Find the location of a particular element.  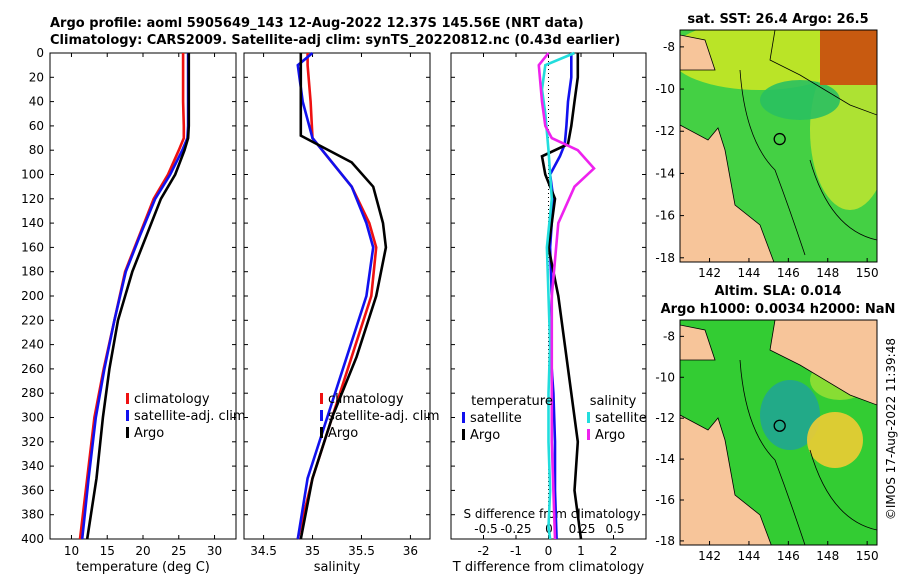

y-tick-label: 220 is located at coordinates (32, 320).